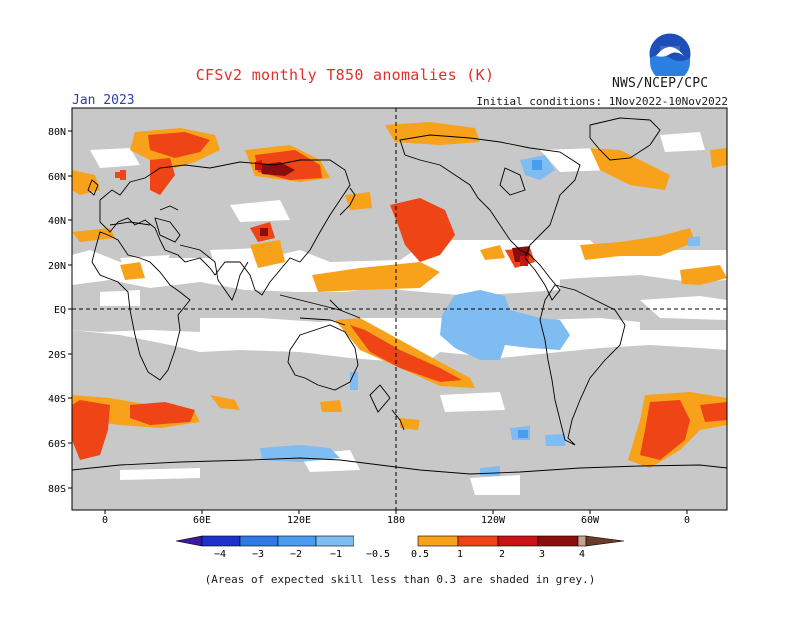  I want to click on lat-label: 80S, so click(57, 489).